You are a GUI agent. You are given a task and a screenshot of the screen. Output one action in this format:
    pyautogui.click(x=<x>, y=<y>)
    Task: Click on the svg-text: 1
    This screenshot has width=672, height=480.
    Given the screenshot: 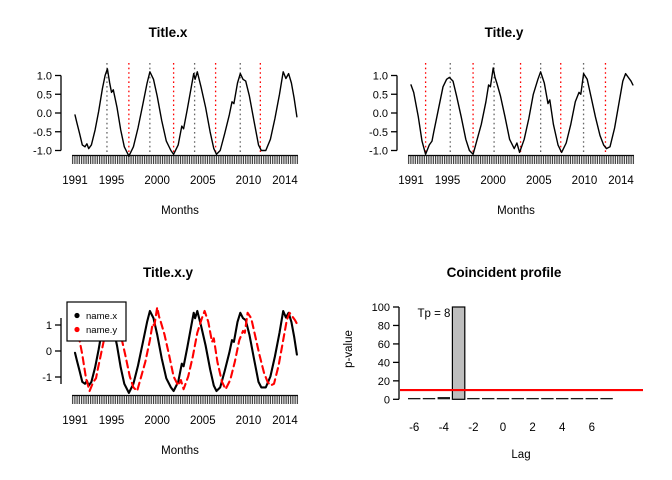 What is the action you would take?
    pyautogui.click(x=49, y=326)
    